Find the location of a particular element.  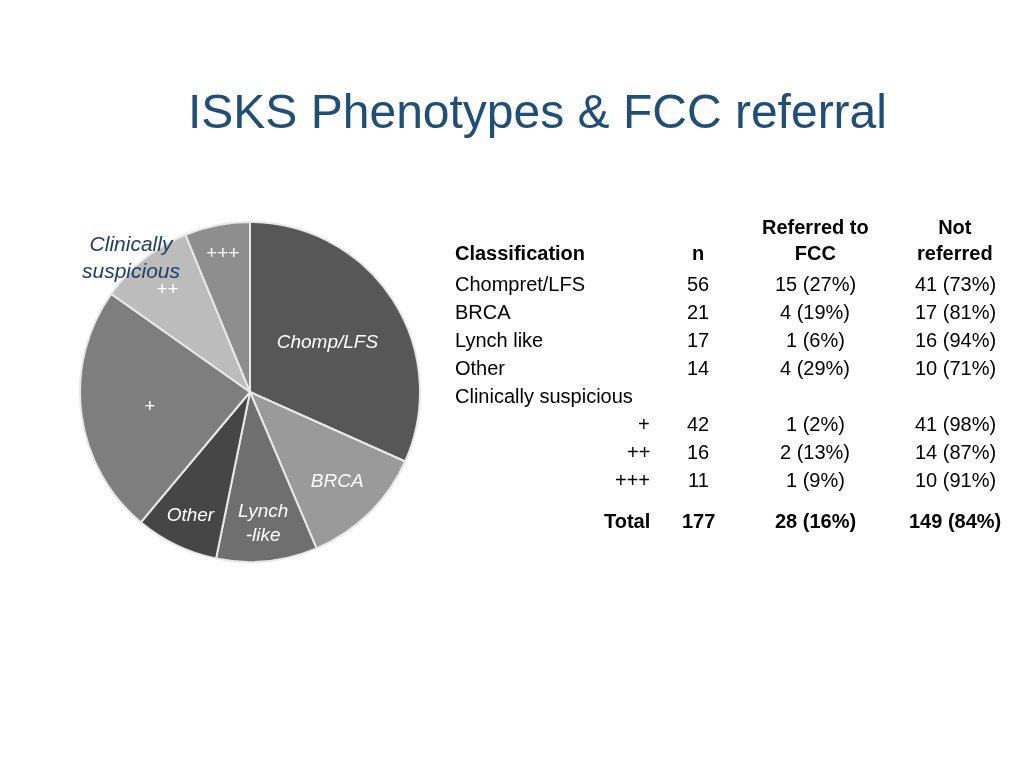

text: Total is located at coordinates (627, 521).